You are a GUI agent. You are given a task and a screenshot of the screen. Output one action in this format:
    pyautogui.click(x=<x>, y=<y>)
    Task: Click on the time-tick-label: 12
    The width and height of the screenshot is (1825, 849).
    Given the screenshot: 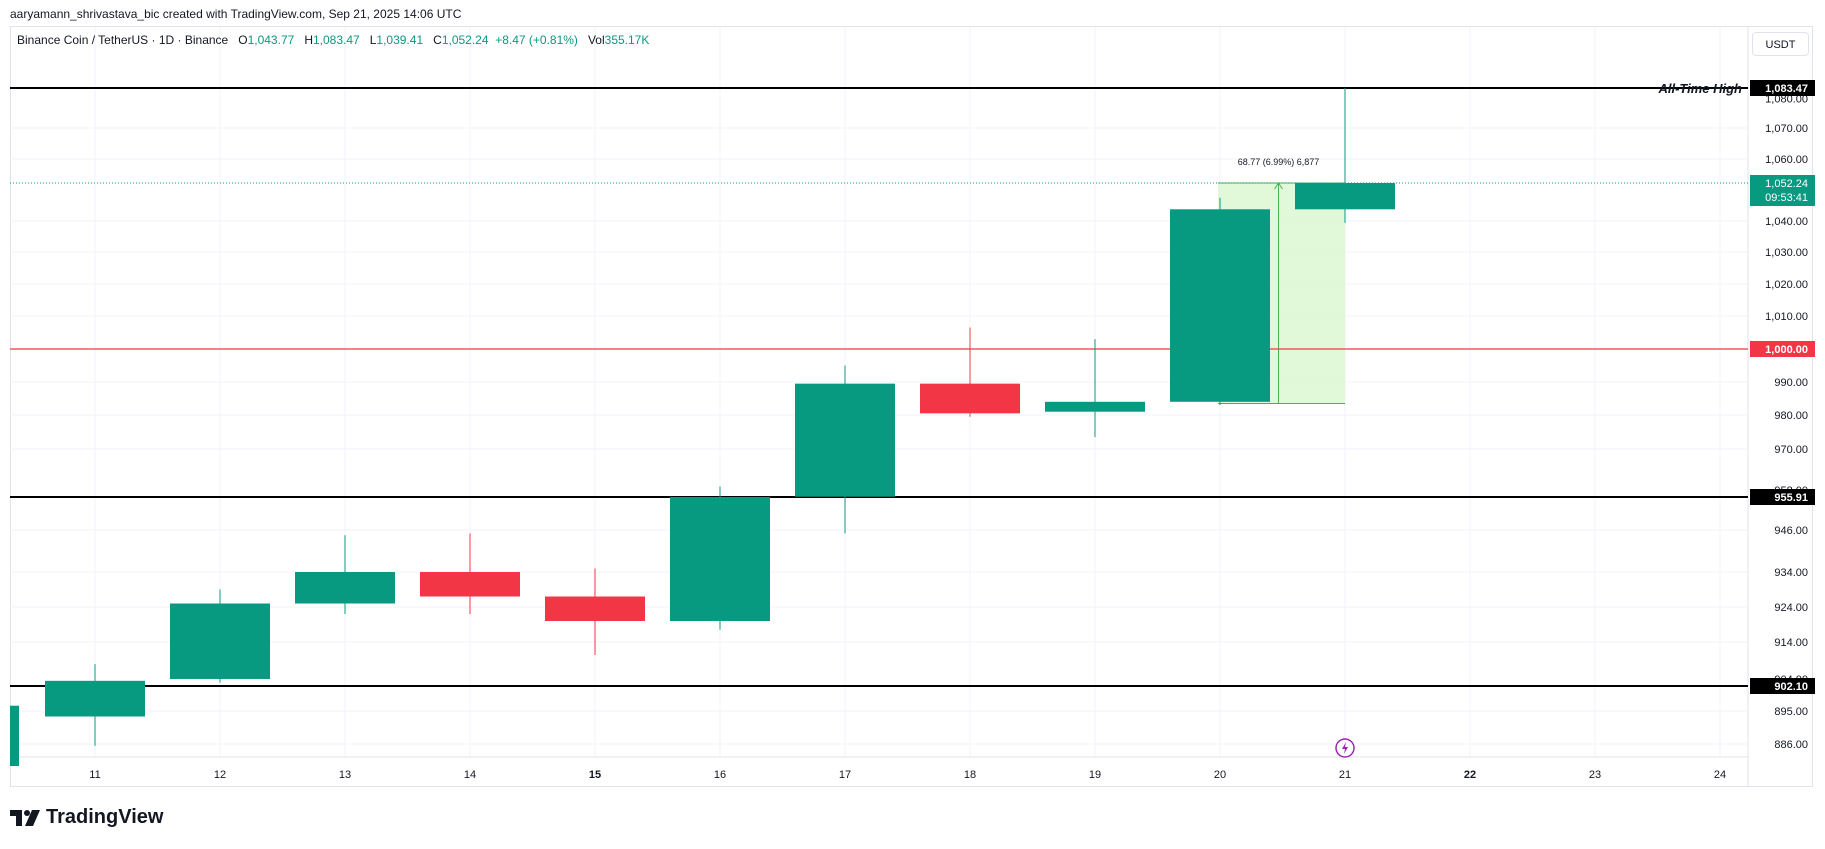 What is the action you would take?
    pyautogui.click(x=220, y=775)
    